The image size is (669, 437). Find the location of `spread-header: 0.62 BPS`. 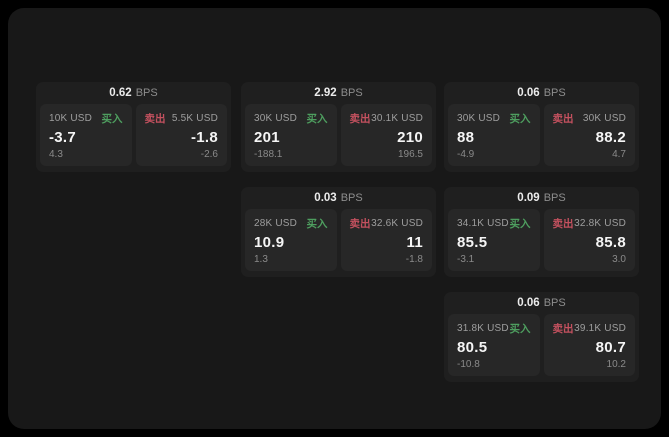

spread-header: 0.62 BPS is located at coordinates (133, 93).